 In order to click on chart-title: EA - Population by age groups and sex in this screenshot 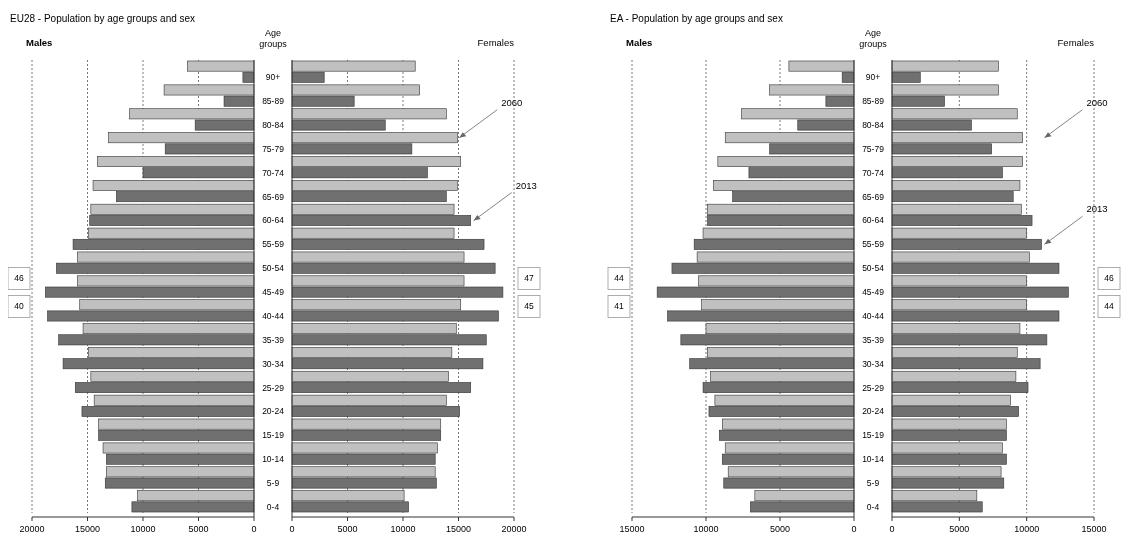, I will do `click(696, 18)`.